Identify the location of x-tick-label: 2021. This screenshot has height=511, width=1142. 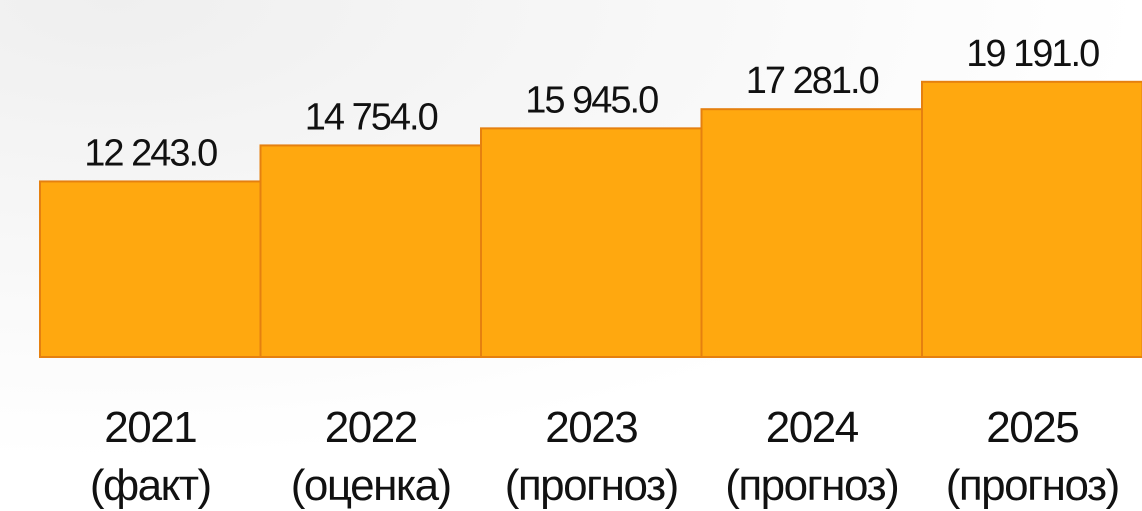
(150, 427).